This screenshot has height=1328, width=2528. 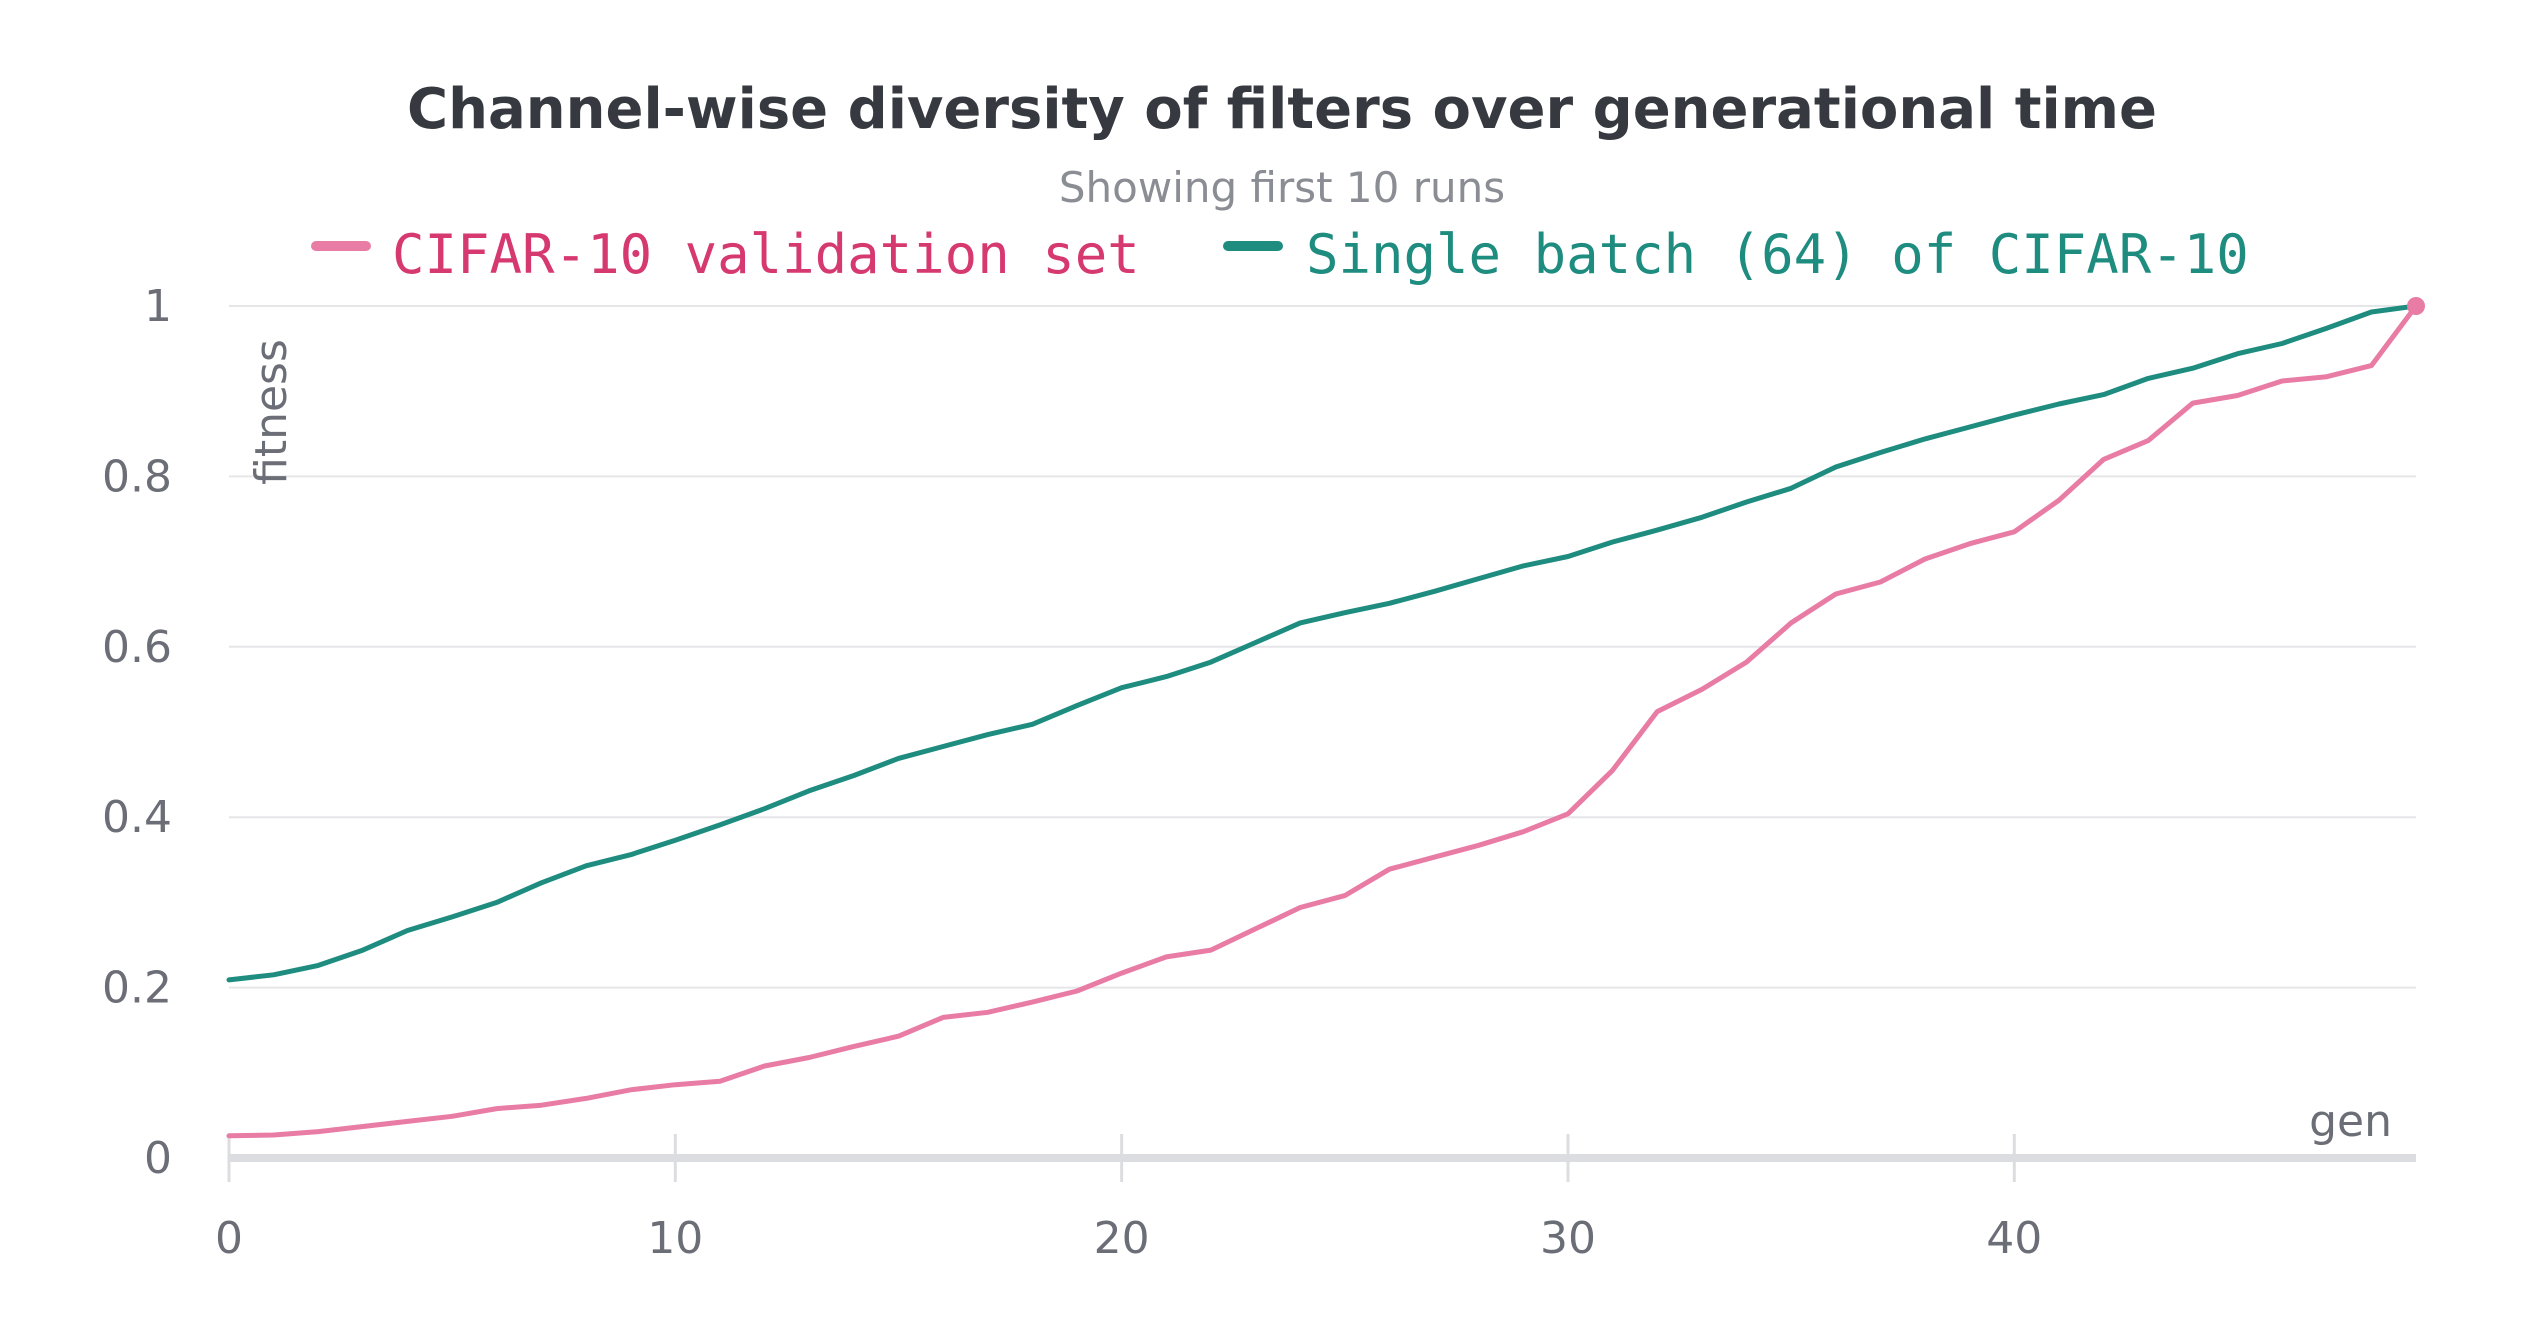 I want to click on y-tick-label: 0.8, so click(x=137, y=476).